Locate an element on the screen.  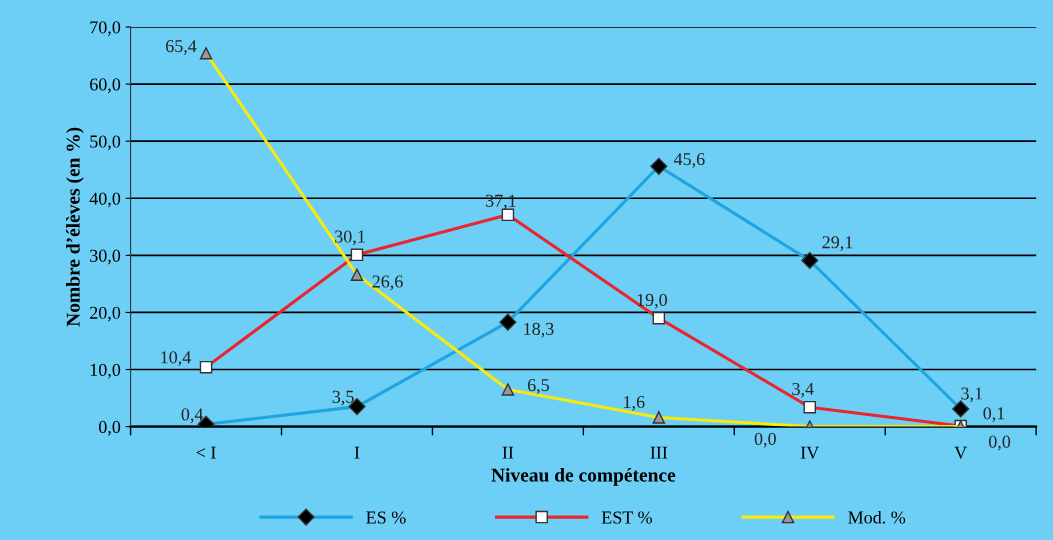
data-label: 29,1 is located at coordinates (837, 243).